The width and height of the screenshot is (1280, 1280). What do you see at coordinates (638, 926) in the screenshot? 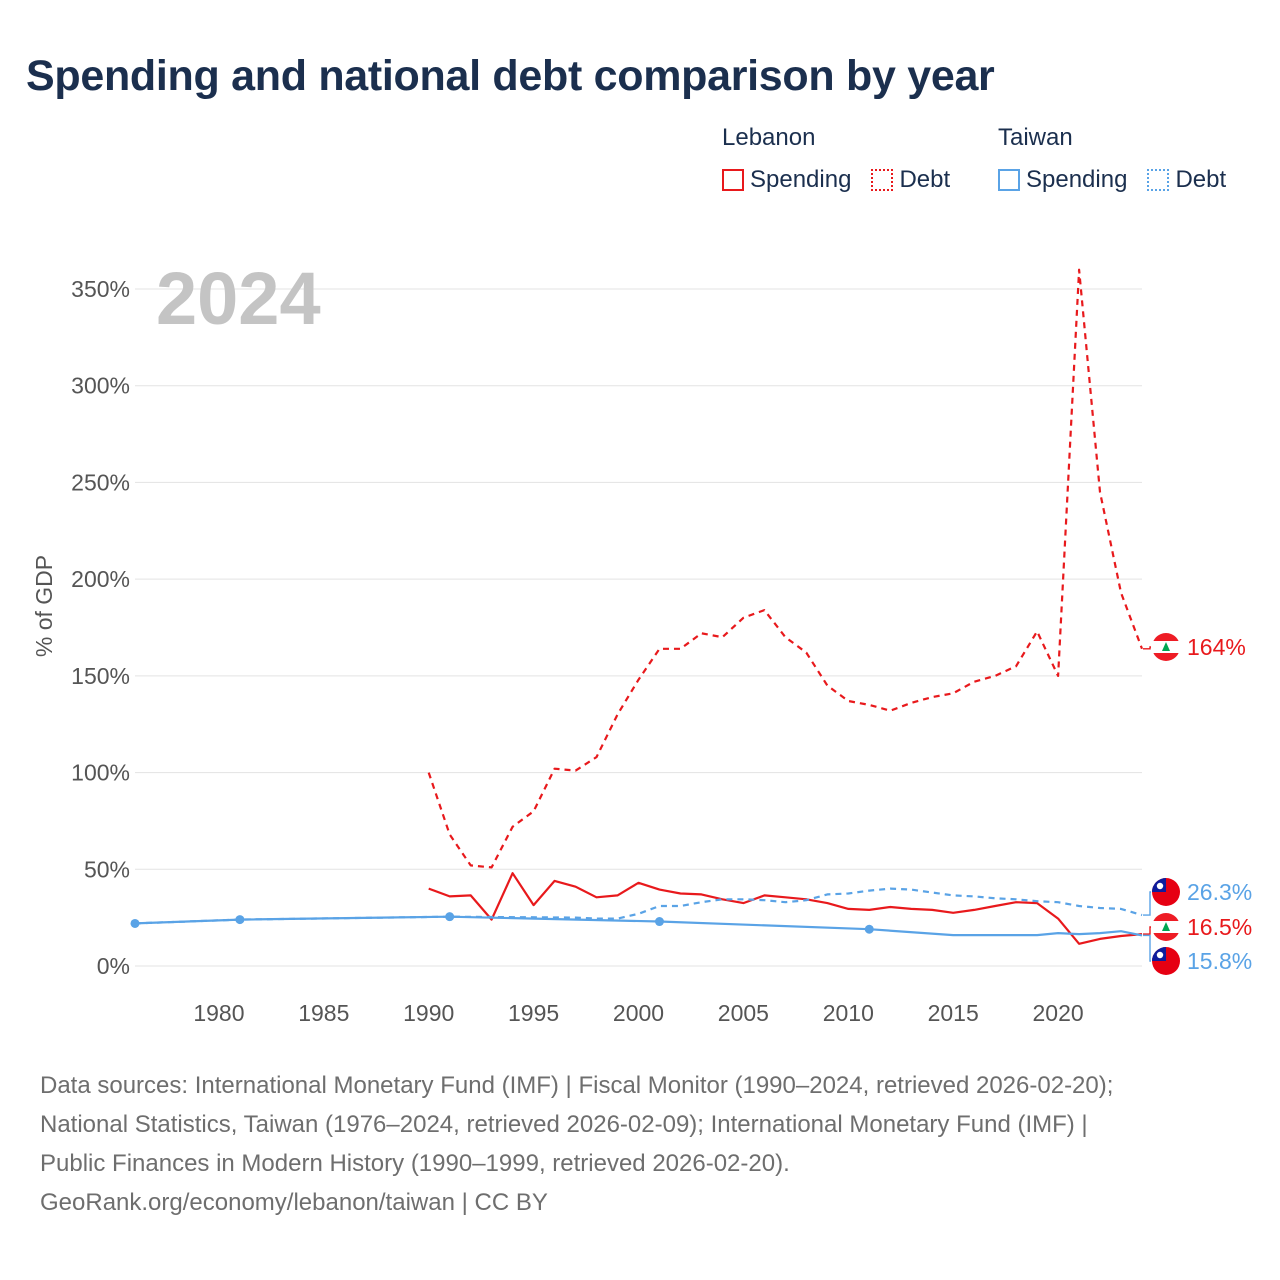
I see `series-line-taiwan-spending` at bounding box center [638, 926].